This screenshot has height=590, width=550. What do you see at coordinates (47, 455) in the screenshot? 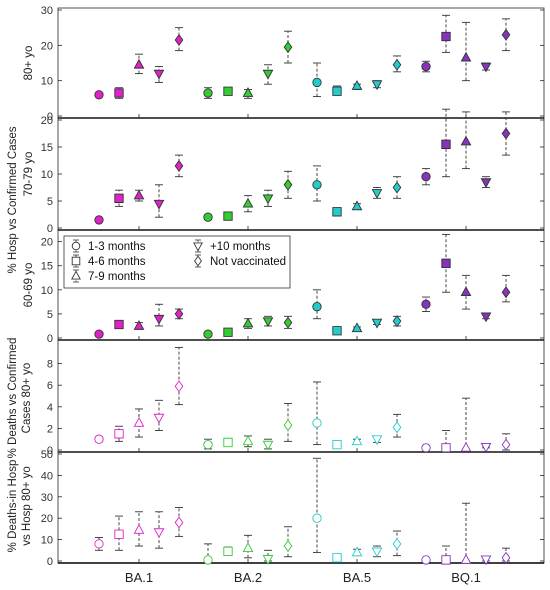
I see `y-tick-label: 50` at bounding box center [47, 455].